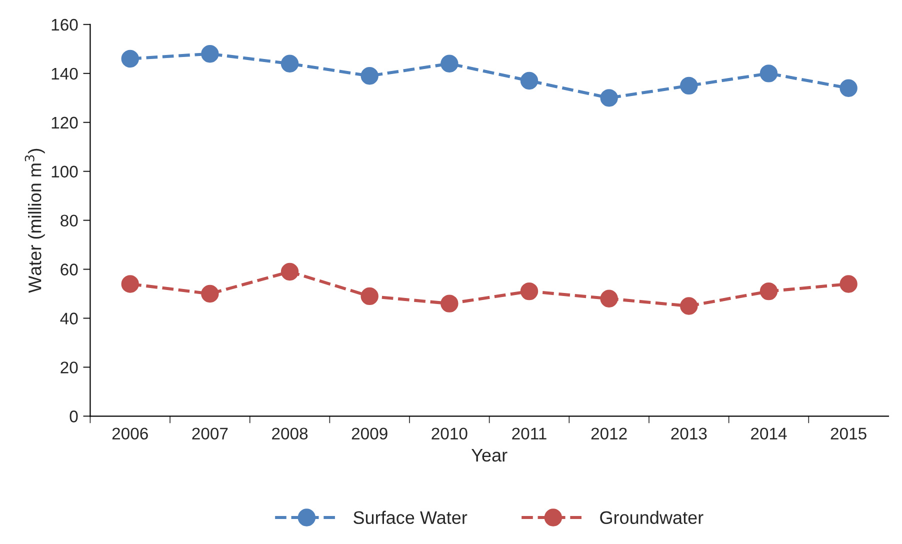 The width and height of the screenshot is (902, 544). I want to click on y-axis-title: Water (million m$^{3}$), so click(34, 220).